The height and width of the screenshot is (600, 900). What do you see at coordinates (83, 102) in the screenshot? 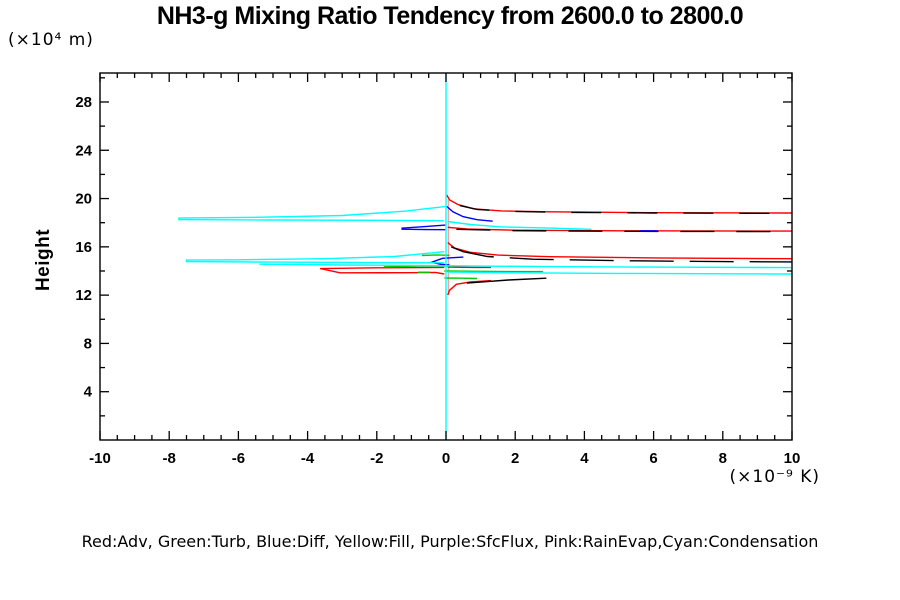
I see `y-tick-label: 28` at bounding box center [83, 102].